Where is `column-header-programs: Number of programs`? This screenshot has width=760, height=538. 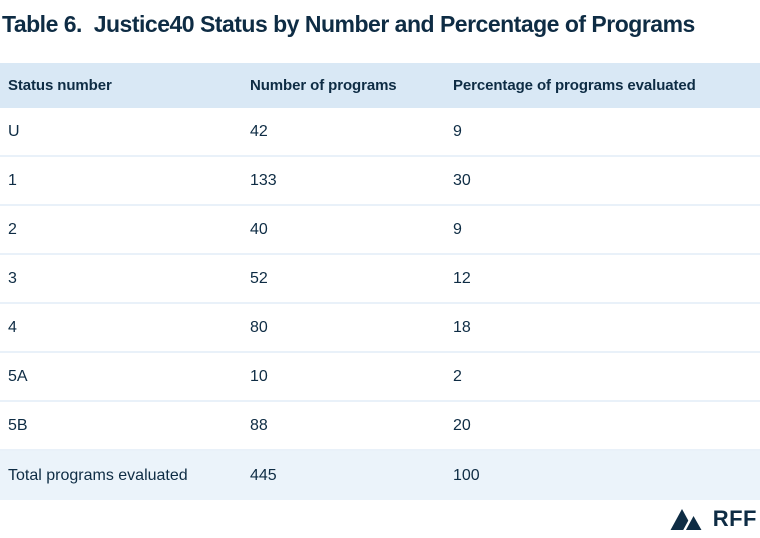 column-header-programs: Number of programs is located at coordinates (323, 85).